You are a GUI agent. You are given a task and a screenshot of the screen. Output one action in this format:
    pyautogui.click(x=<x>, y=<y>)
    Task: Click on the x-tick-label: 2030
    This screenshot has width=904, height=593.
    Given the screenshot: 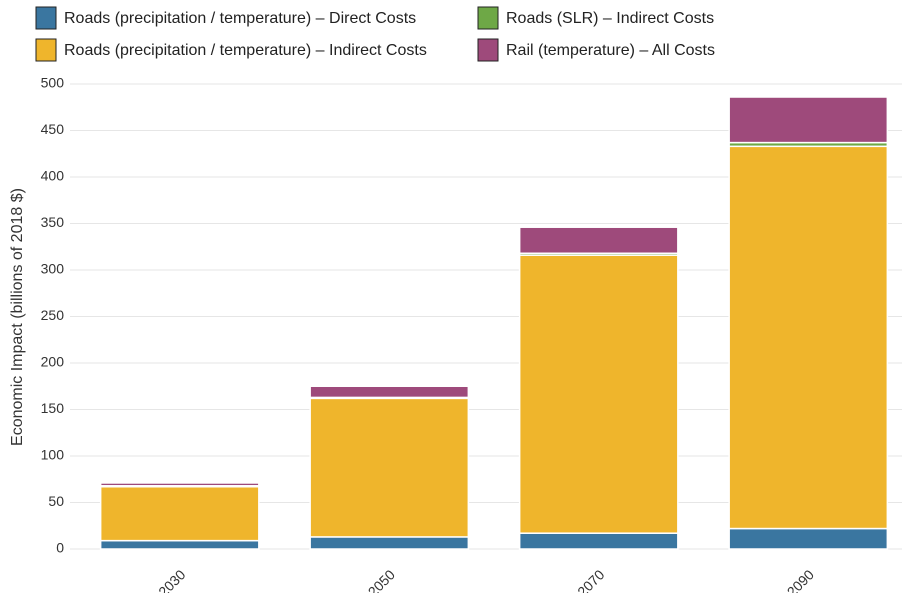 What is the action you would take?
    pyautogui.click(x=171, y=579)
    